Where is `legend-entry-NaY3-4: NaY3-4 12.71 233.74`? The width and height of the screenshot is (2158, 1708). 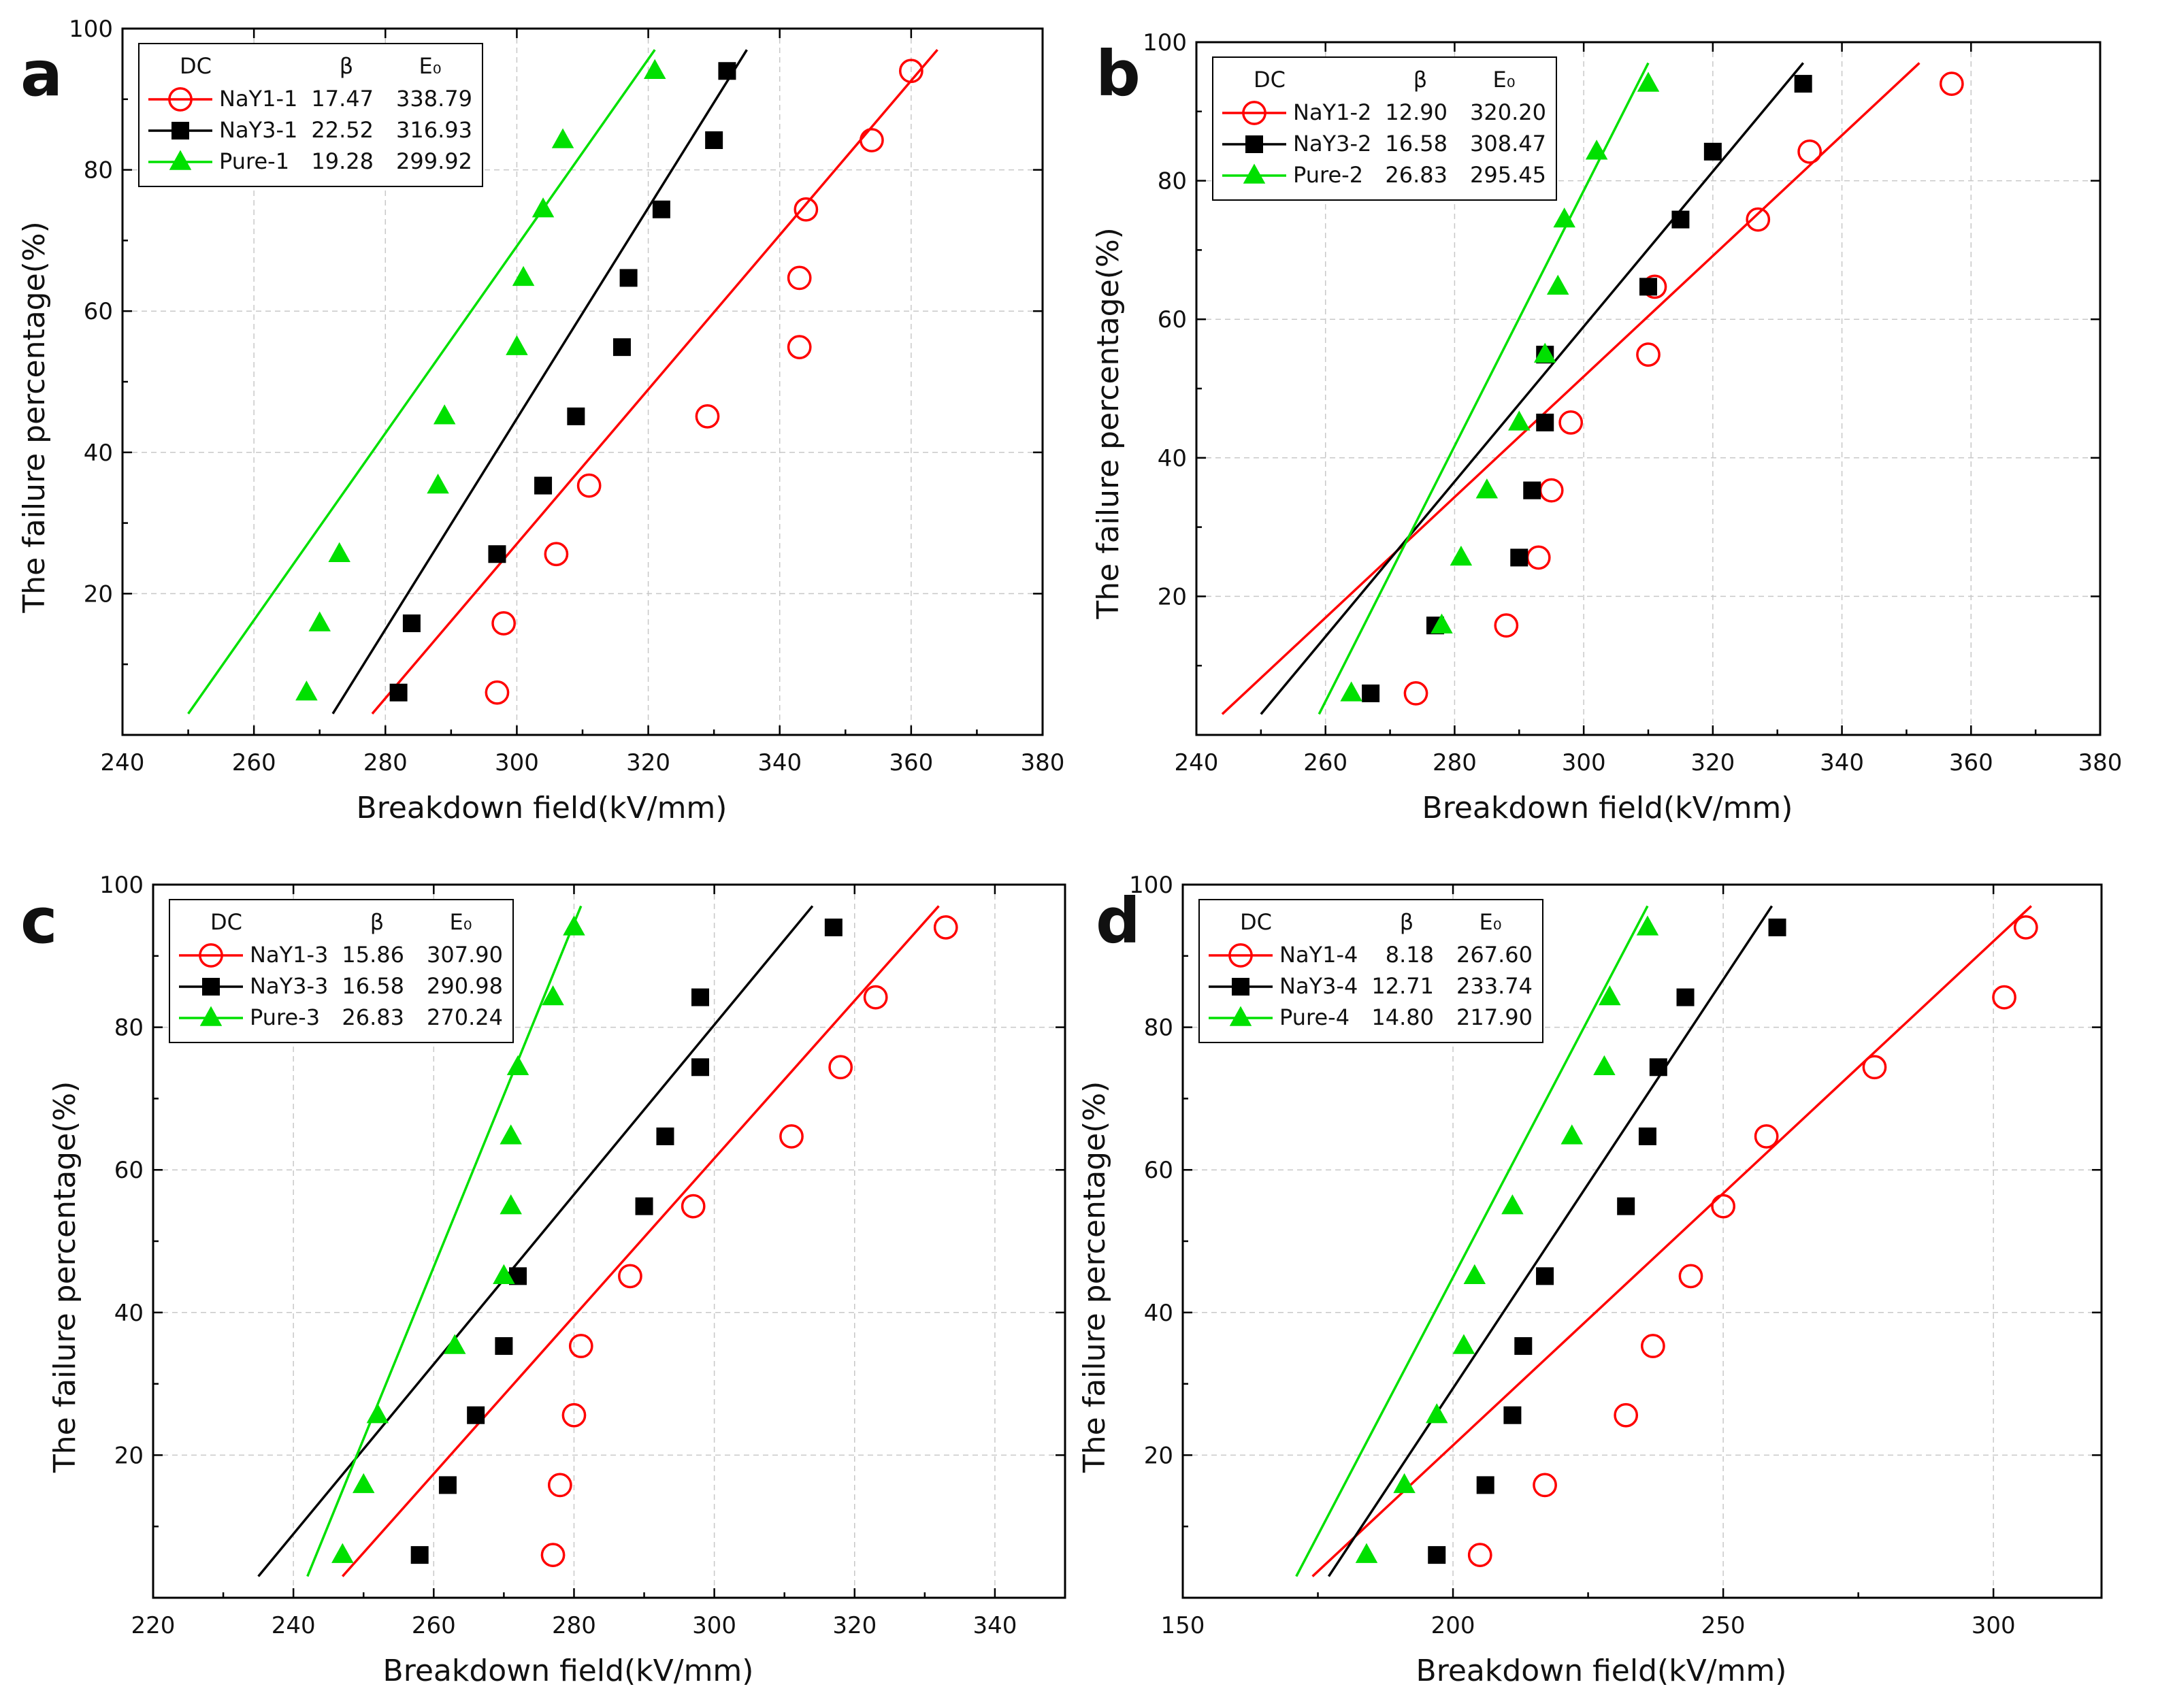
legend-entry-NaY3-4: NaY3-4 12.71 233.74 is located at coordinates (1371, 986).